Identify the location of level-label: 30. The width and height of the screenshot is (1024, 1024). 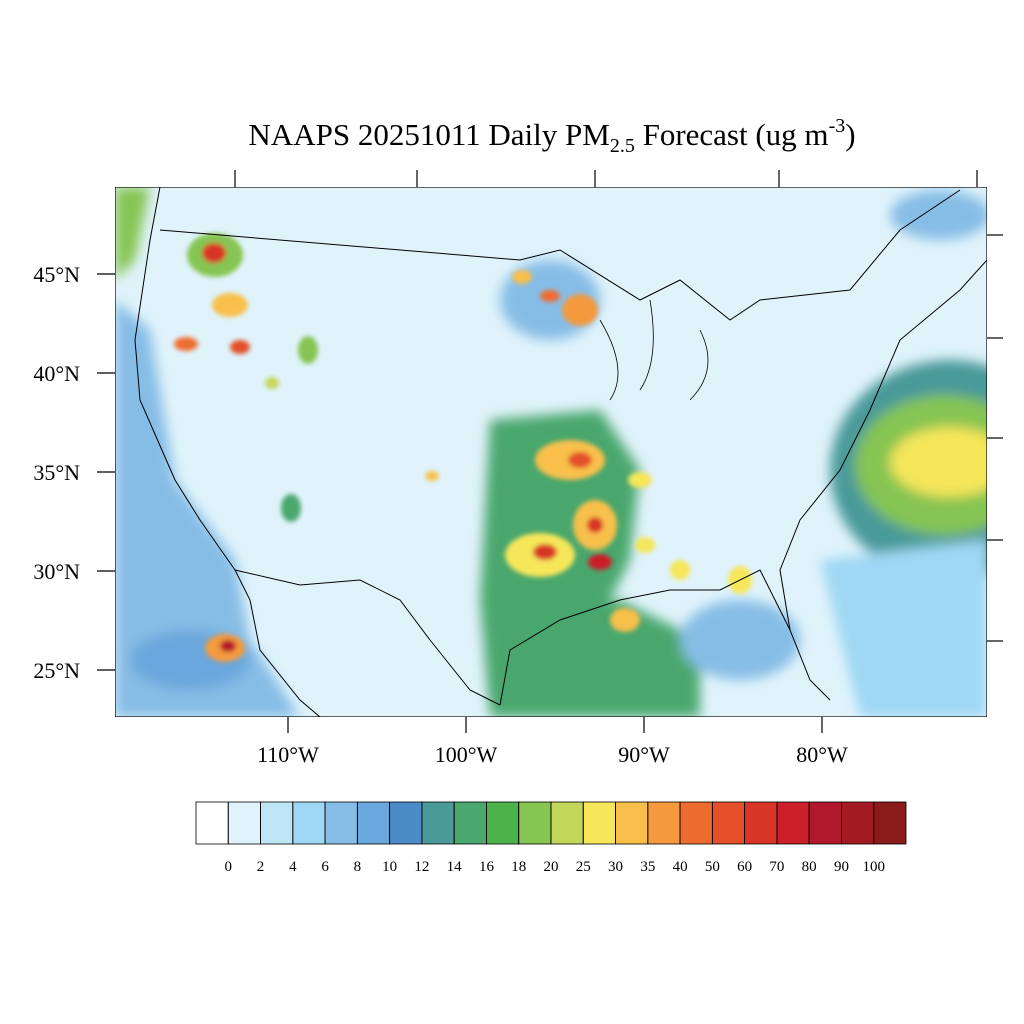
(615, 867).